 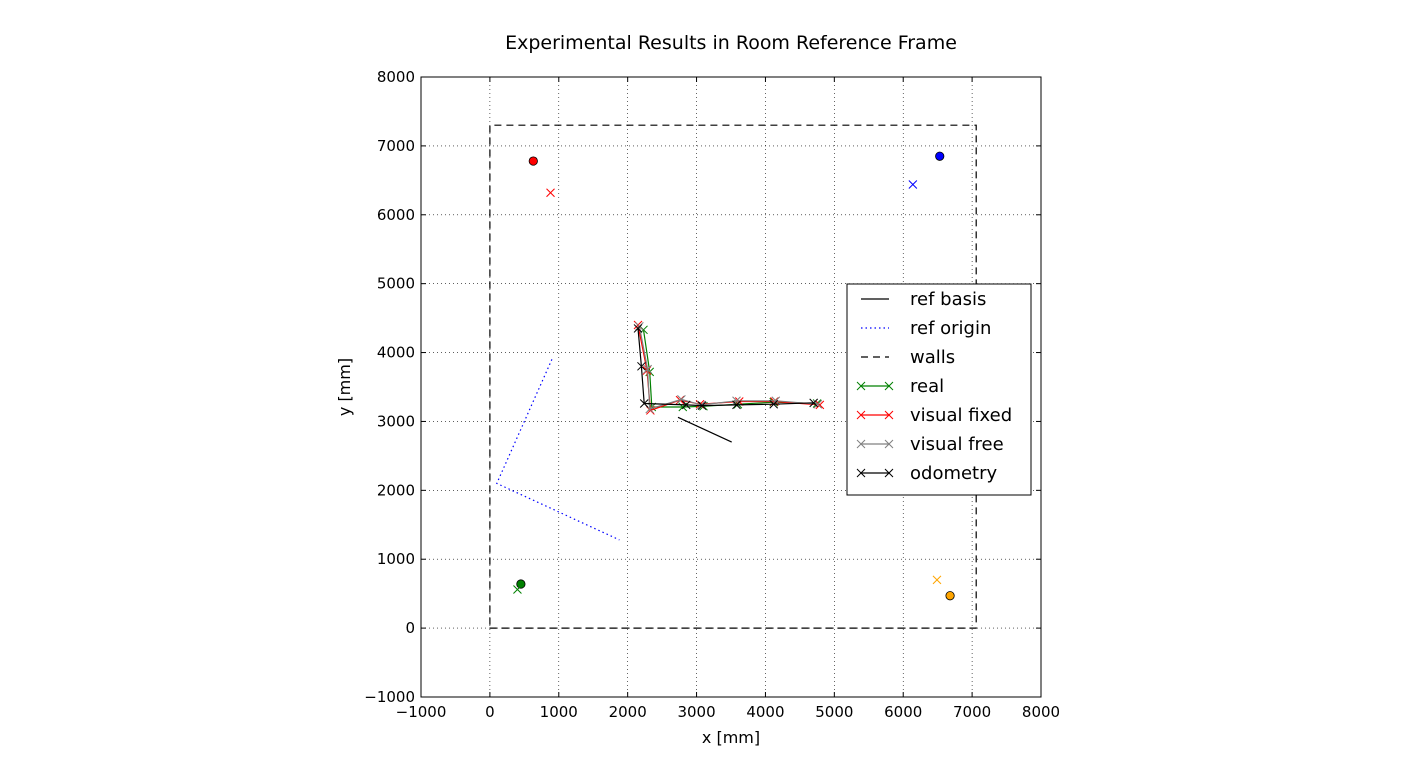 What do you see at coordinates (927, 386) in the screenshot?
I see `legend-label-real: real` at bounding box center [927, 386].